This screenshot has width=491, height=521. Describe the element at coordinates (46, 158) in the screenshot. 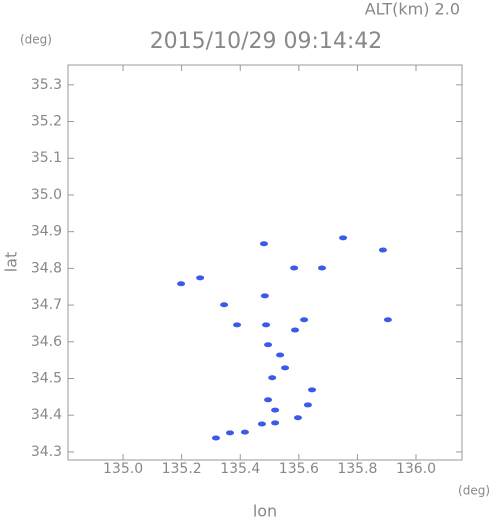

I see `y-tick-label: 35.1` at that location.